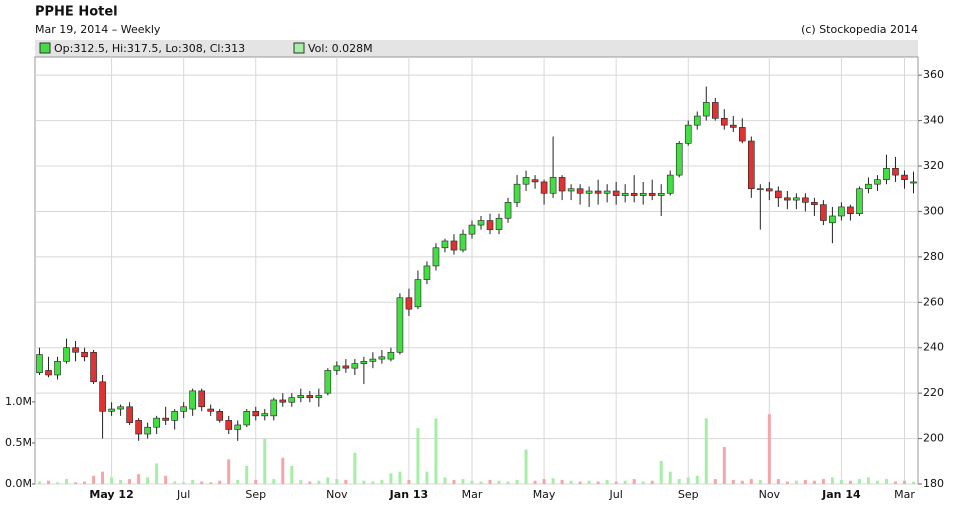  I want to click on y-tick-label: 180, so click(933, 483).